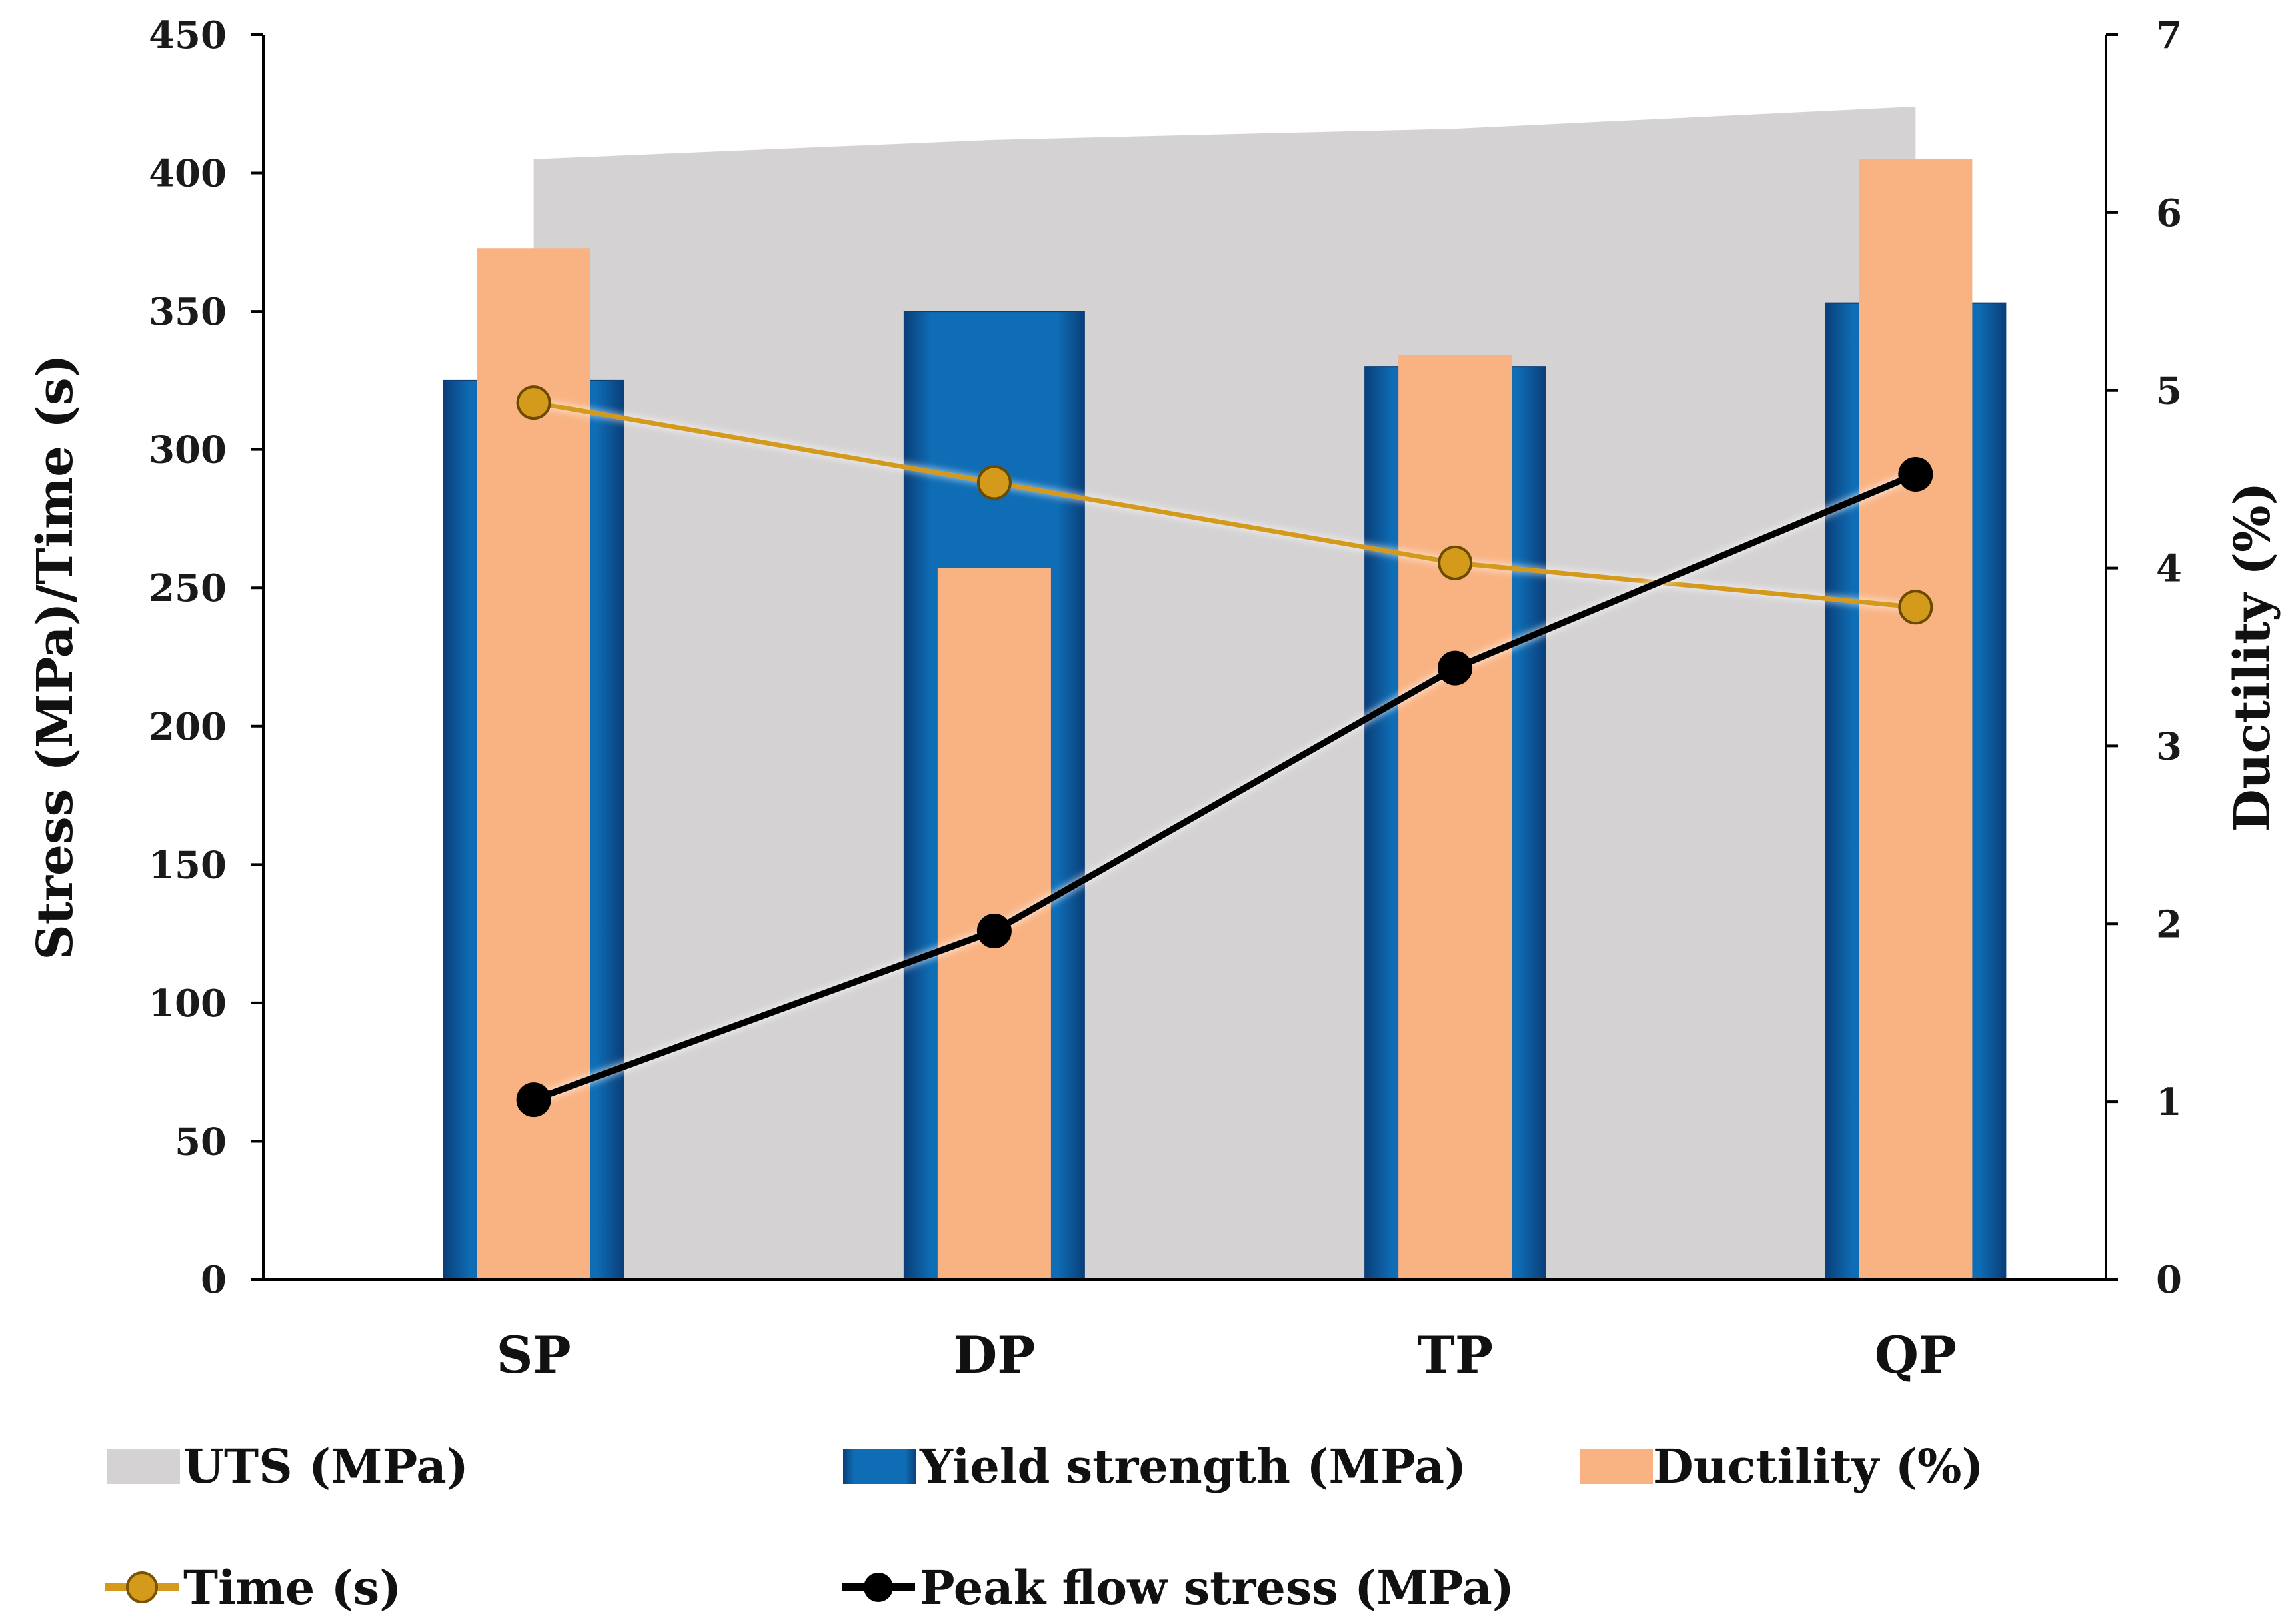 The height and width of the screenshot is (1624, 2286). I want to click on legend-label-yield: Yield strength (MPa), so click(1192, 1467).